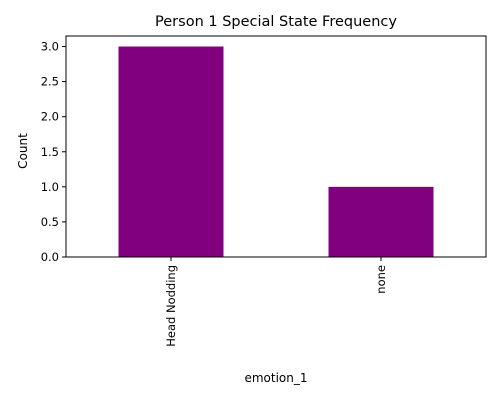 The width and height of the screenshot is (500, 400). What do you see at coordinates (50, 152) in the screenshot?
I see `y-tick-label-3: 1.5` at bounding box center [50, 152].